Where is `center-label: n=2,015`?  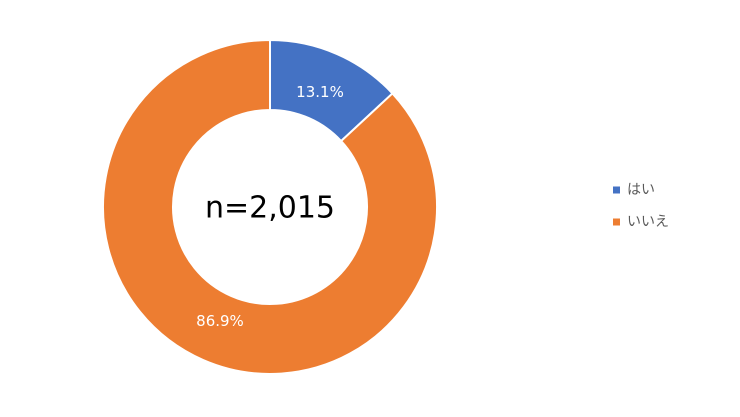 center-label: n=2,015 is located at coordinates (270, 208).